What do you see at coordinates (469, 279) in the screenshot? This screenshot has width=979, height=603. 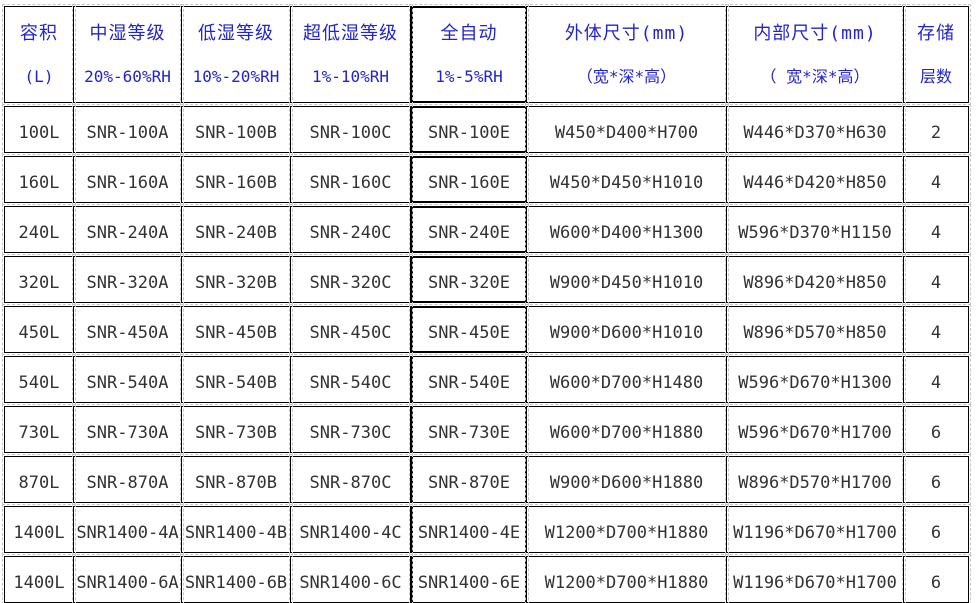 I see `table-cell: SNR-320E` at bounding box center [469, 279].